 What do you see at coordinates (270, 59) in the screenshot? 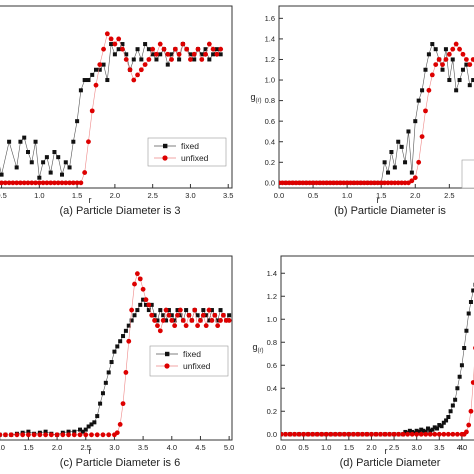
I see `y-tick-label: 1.2` at bounding box center [270, 59].